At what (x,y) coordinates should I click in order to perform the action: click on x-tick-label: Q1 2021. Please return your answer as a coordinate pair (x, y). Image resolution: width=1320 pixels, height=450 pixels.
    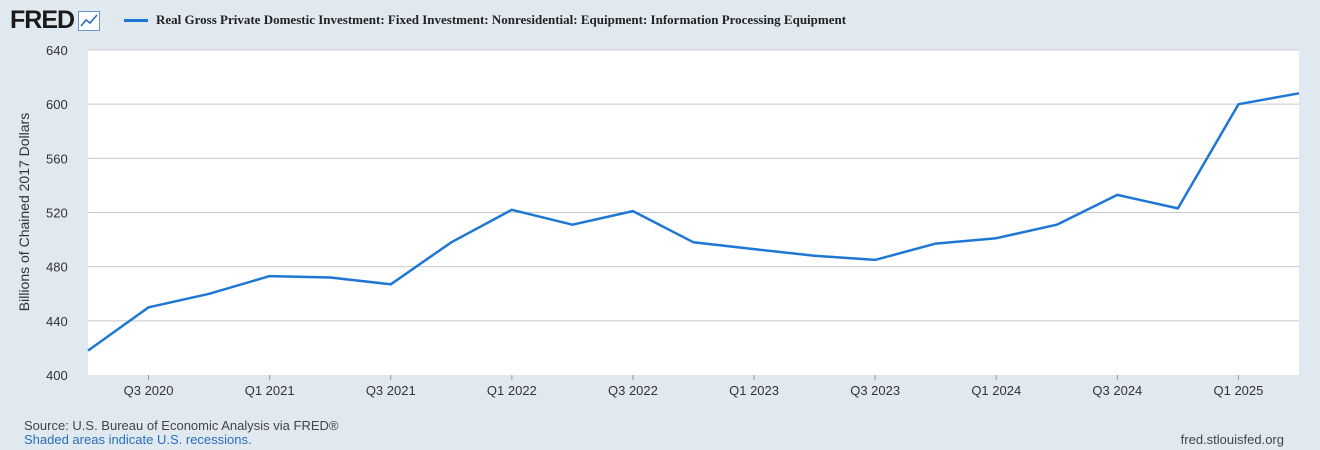
    Looking at the image, I should click on (270, 390).